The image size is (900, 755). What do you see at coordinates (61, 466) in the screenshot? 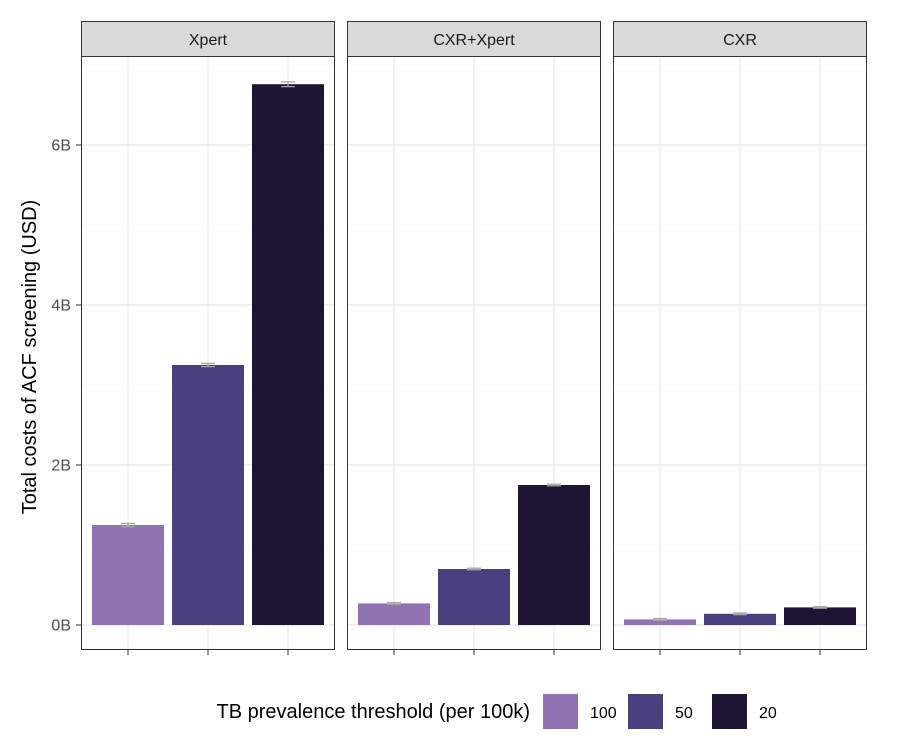
I see `y-tick-label: 2B` at bounding box center [61, 466].